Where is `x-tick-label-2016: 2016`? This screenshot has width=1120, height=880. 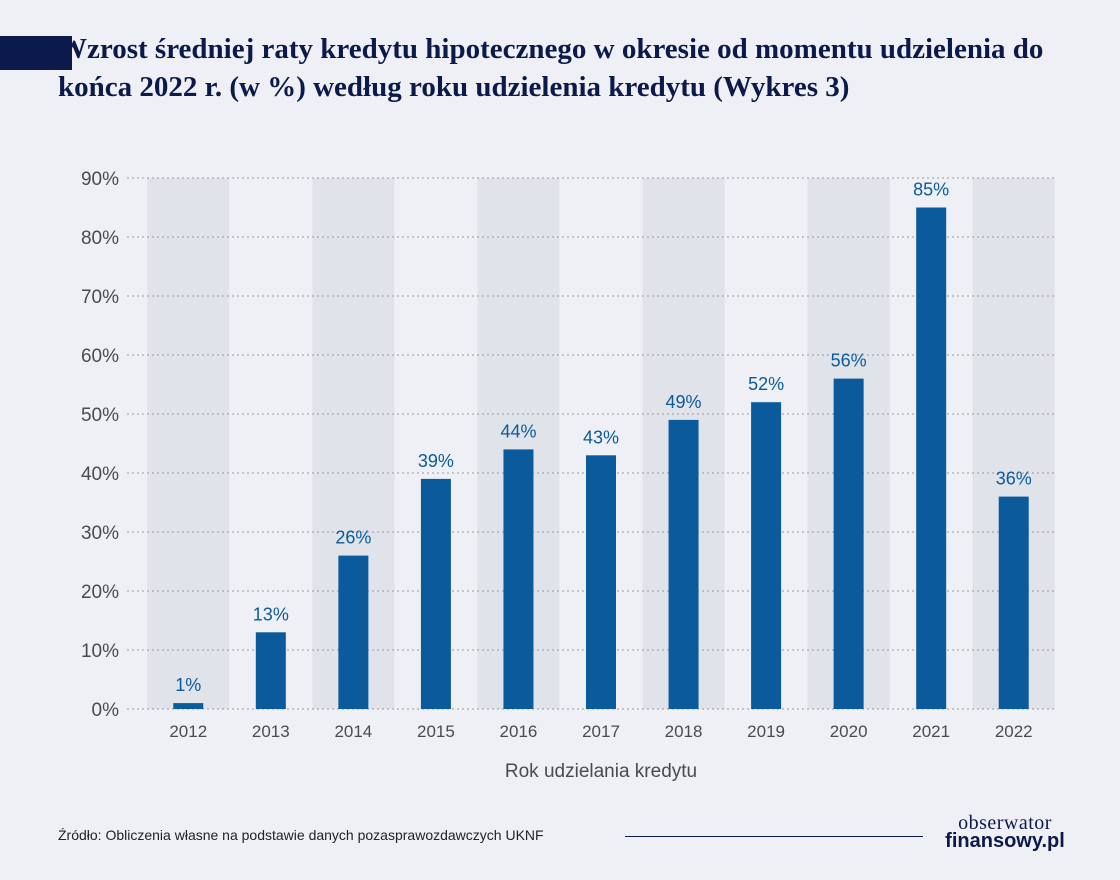 x-tick-label-2016: 2016 is located at coordinates (519, 731).